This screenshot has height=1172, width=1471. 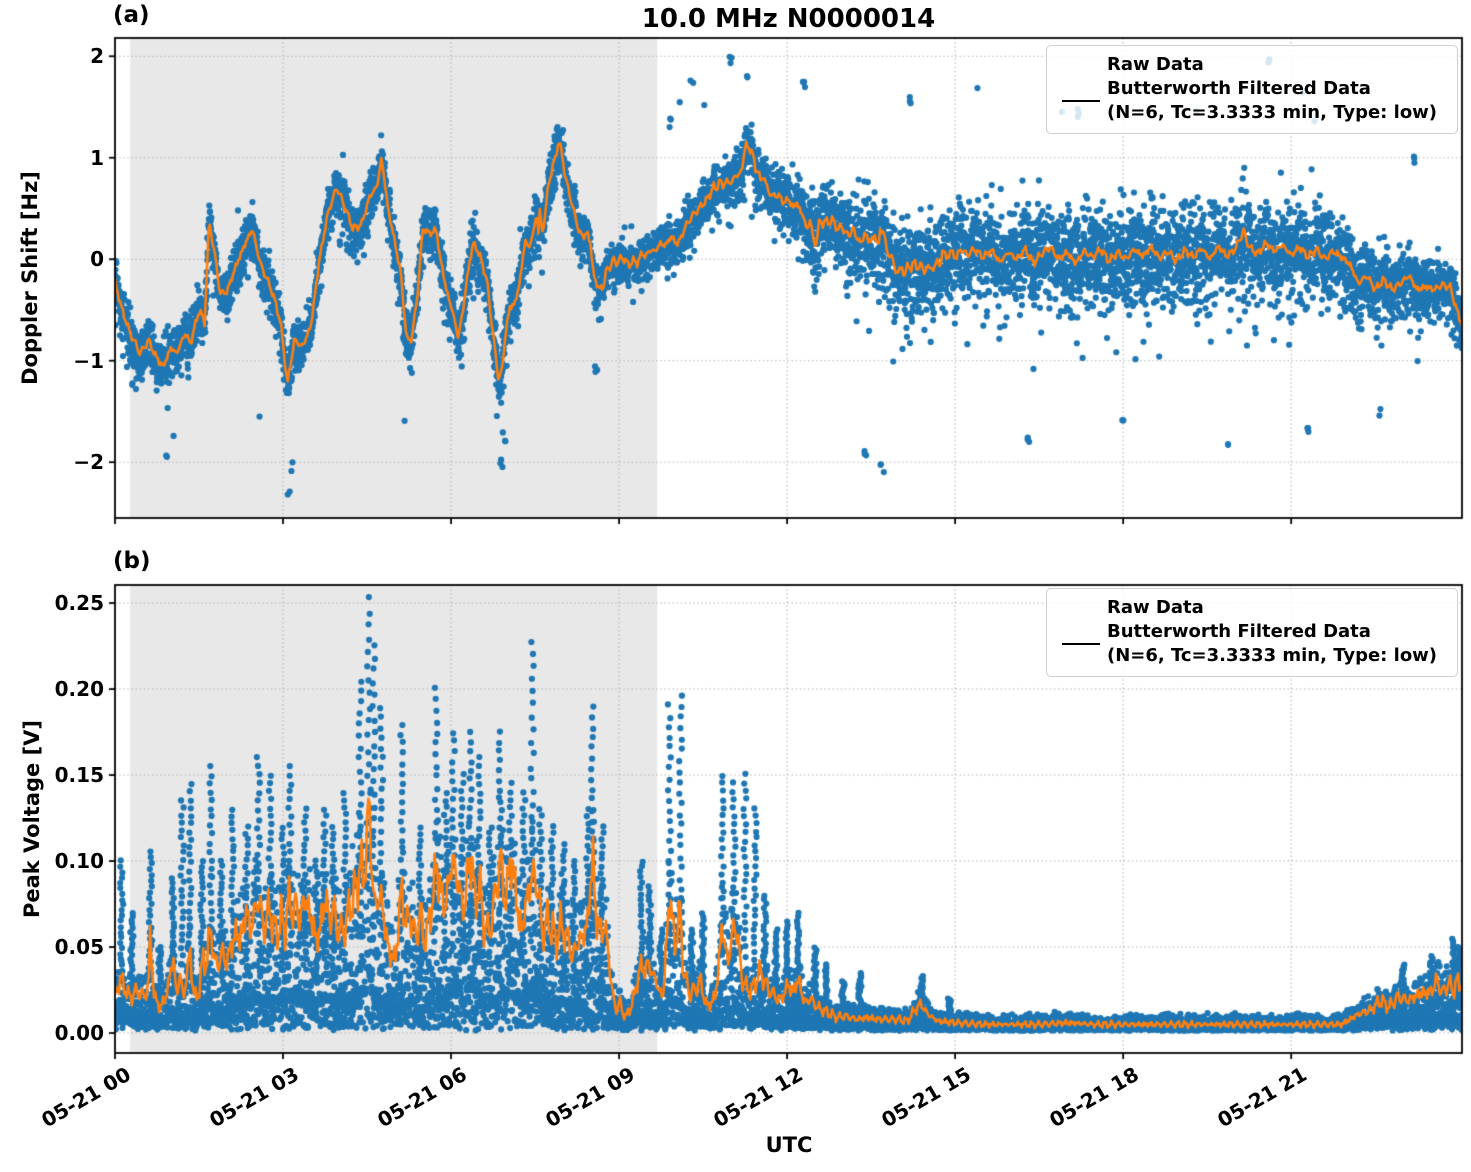 I want to click on x-axis-label: UTC, so click(x=789, y=1145).